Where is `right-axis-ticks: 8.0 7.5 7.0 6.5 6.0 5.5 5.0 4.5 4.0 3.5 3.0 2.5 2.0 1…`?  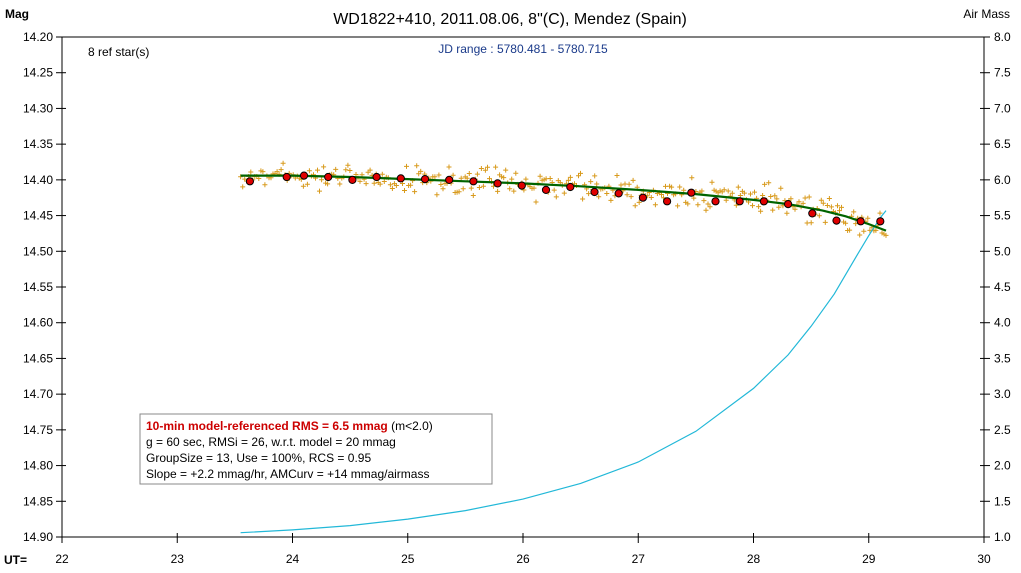 right-axis-ticks: 8.0 7.5 7.0 6.5 6.0 5.5 5.0 4.5 4.0 3.5 3.0 2.5 2.0 1… is located at coordinates (995, 287).